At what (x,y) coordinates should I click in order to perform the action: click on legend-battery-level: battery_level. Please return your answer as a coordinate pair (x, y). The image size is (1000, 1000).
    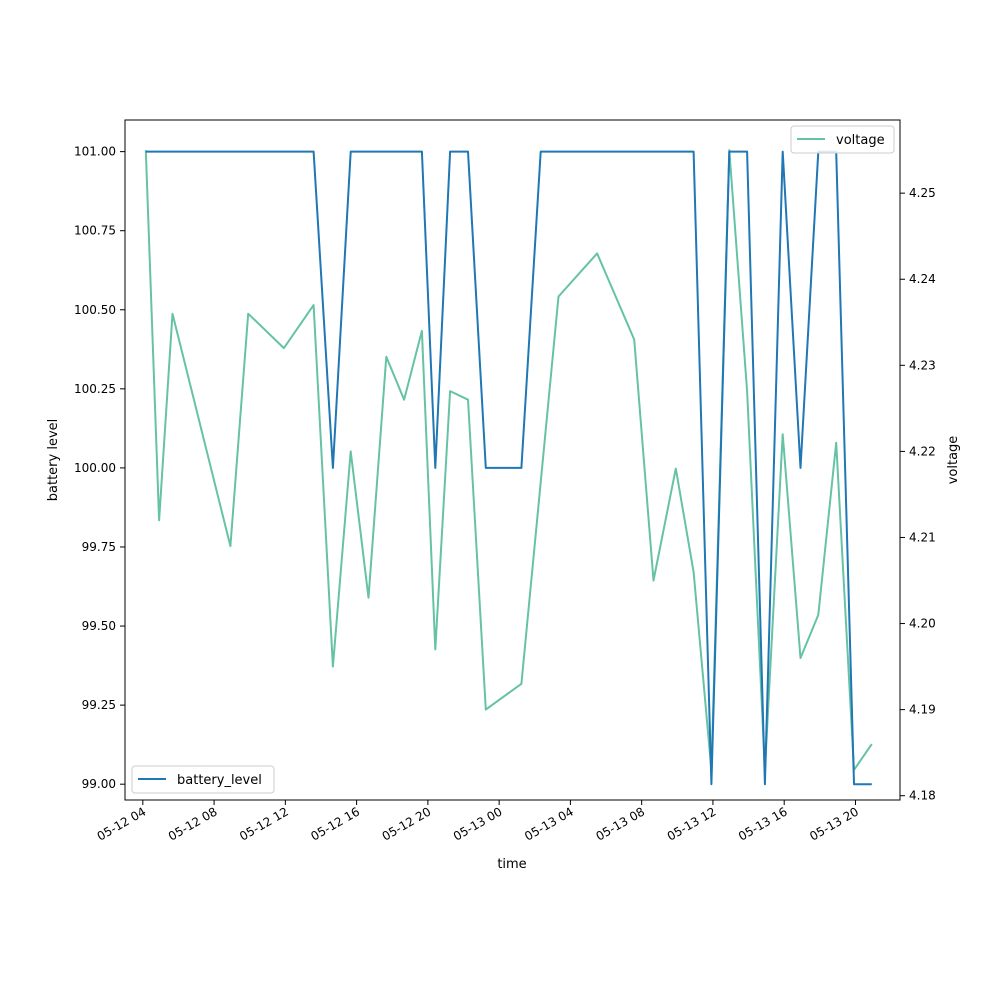
    Looking at the image, I should click on (203, 779).